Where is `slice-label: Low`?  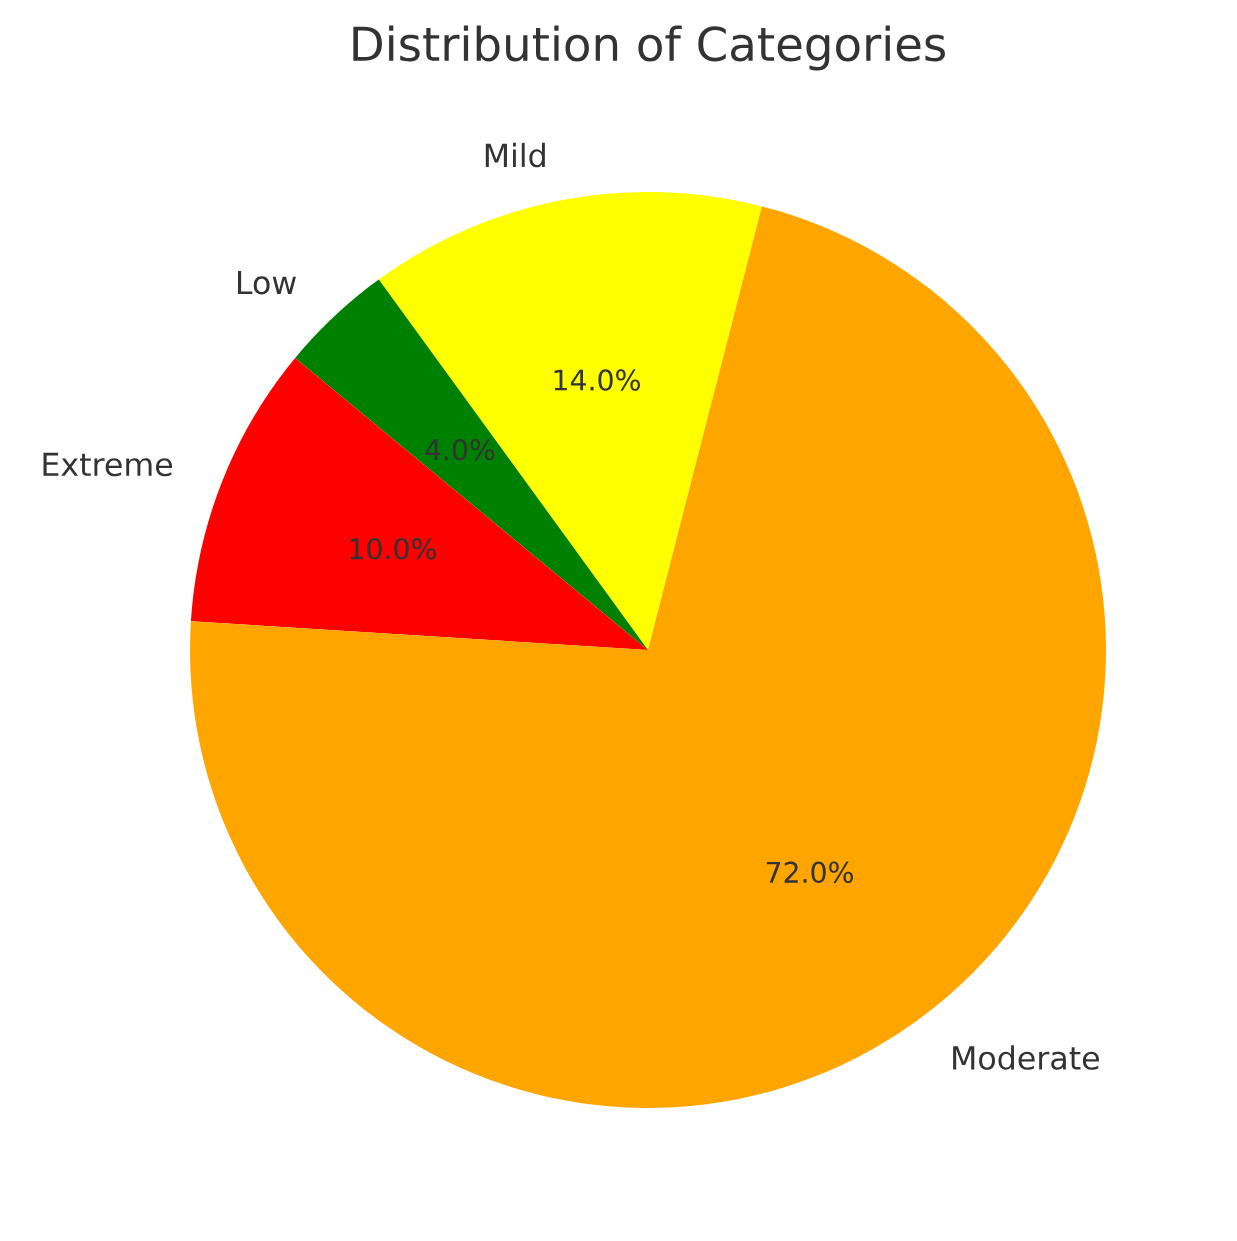 slice-label: Low is located at coordinates (267, 282).